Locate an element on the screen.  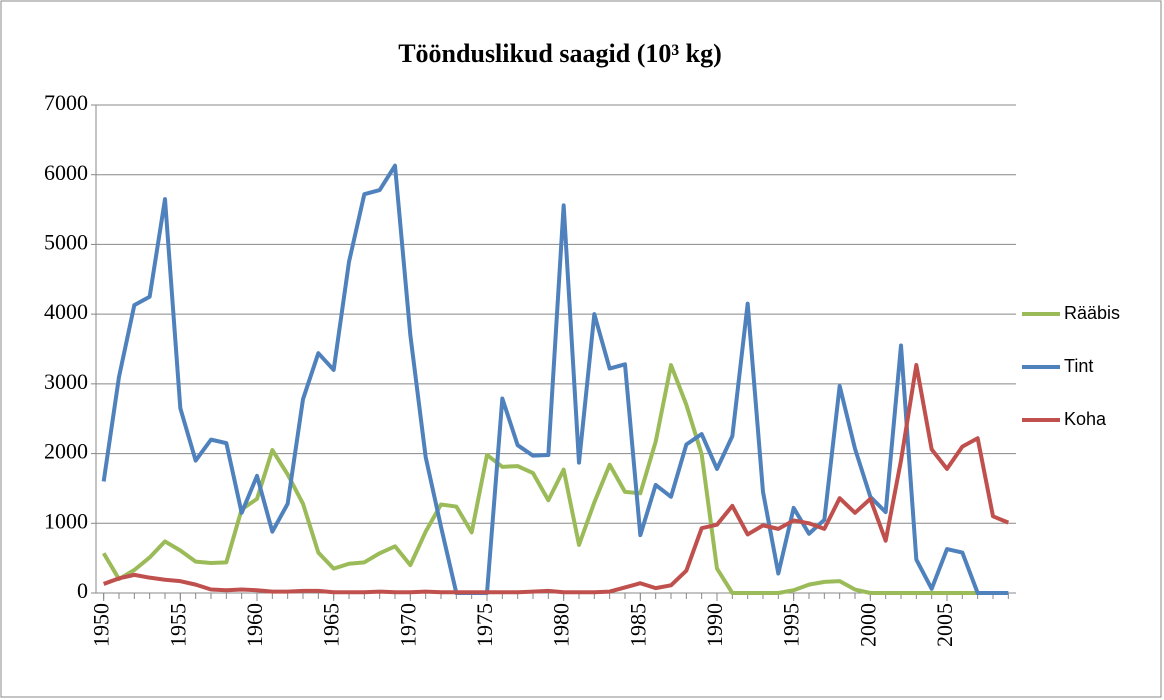
x-tick-label: 1955 is located at coordinates (177, 625).